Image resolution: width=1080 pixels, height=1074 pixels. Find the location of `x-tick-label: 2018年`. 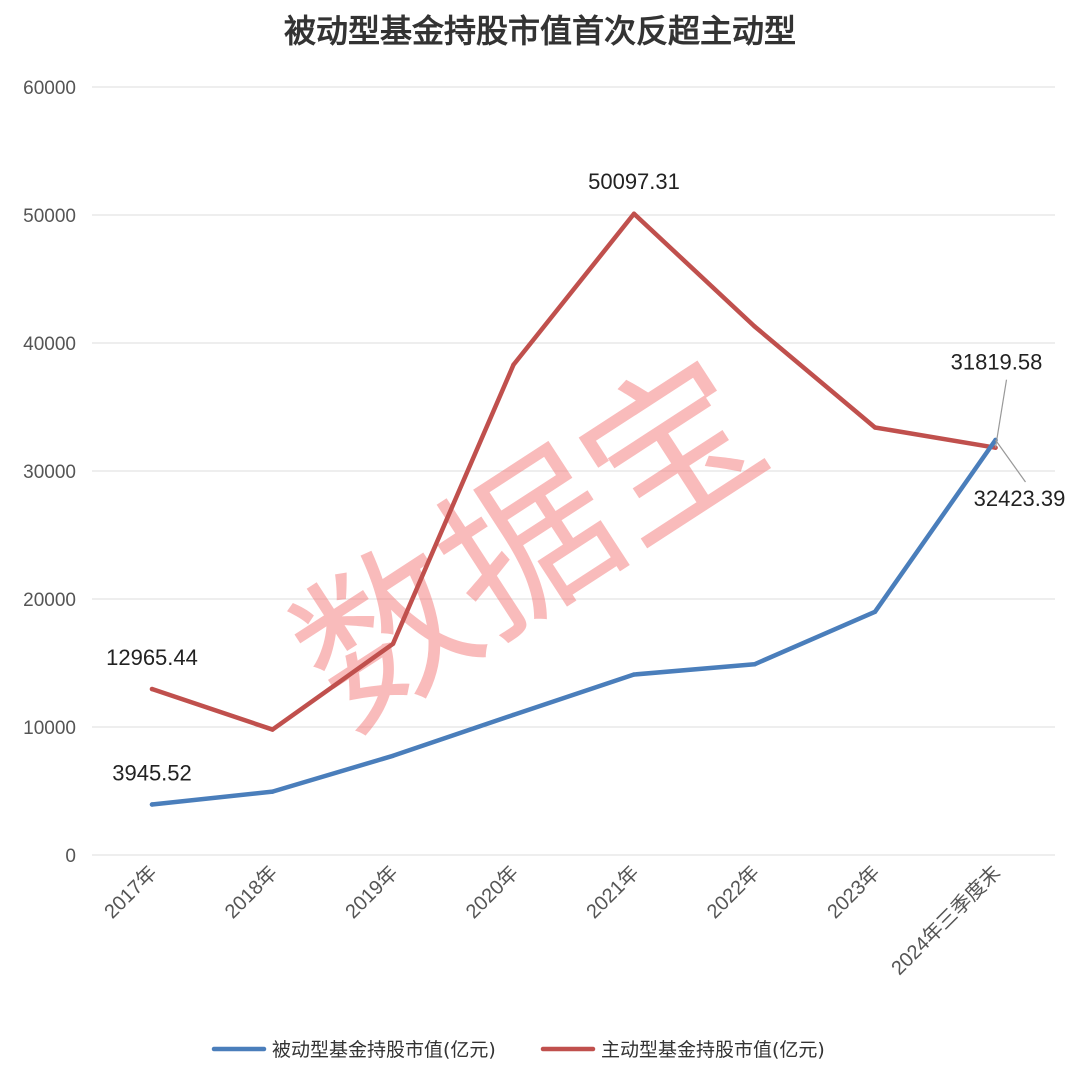

x-tick-label: 2018年 is located at coordinates (251, 892).